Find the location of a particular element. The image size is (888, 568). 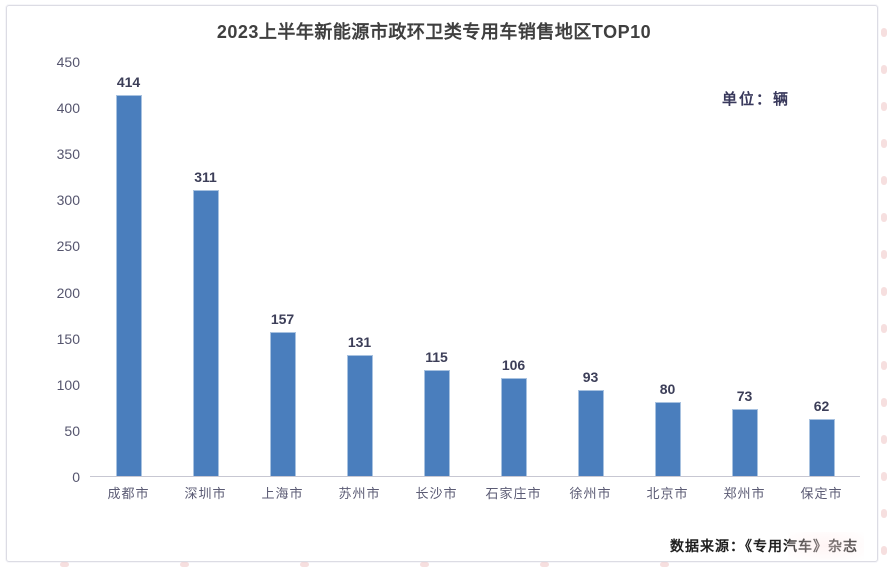

bar-column: 80 is located at coordinates (667, 269).